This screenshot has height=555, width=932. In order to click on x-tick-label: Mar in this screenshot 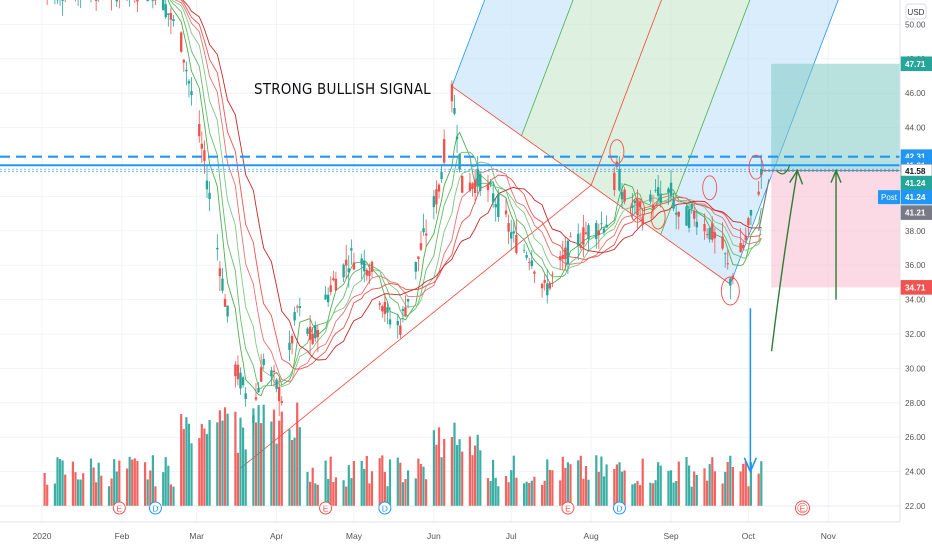, I will do `click(196, 536)`.